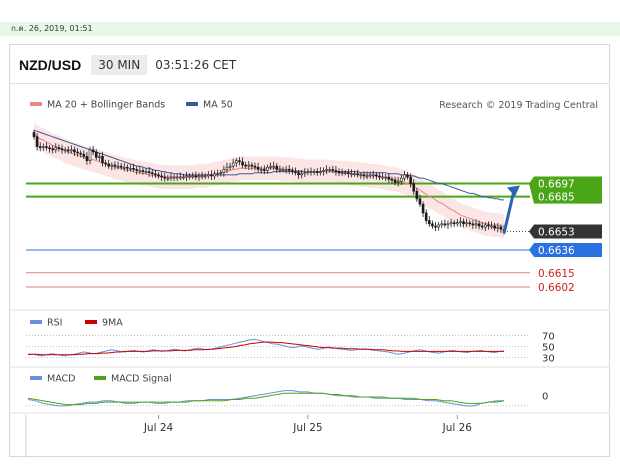 The height and width of the screenshot is (467, 620). Describe the element at coordinates (196, 65) in the screenshot. I see `clock-text: 03:51:26 CET` at that location.